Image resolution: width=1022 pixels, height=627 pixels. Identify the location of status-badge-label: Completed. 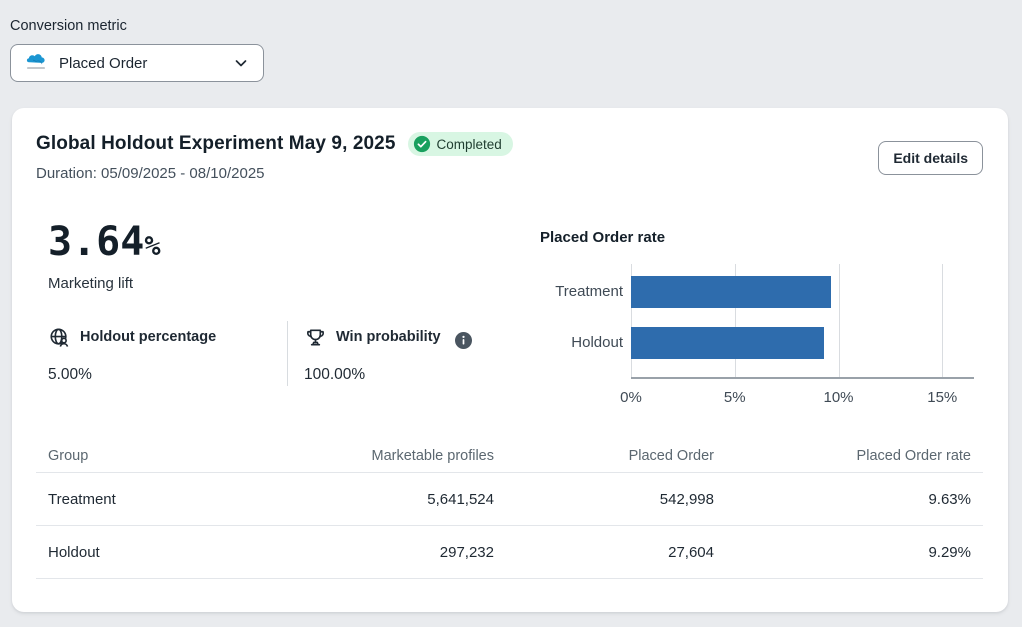
(469, 144).